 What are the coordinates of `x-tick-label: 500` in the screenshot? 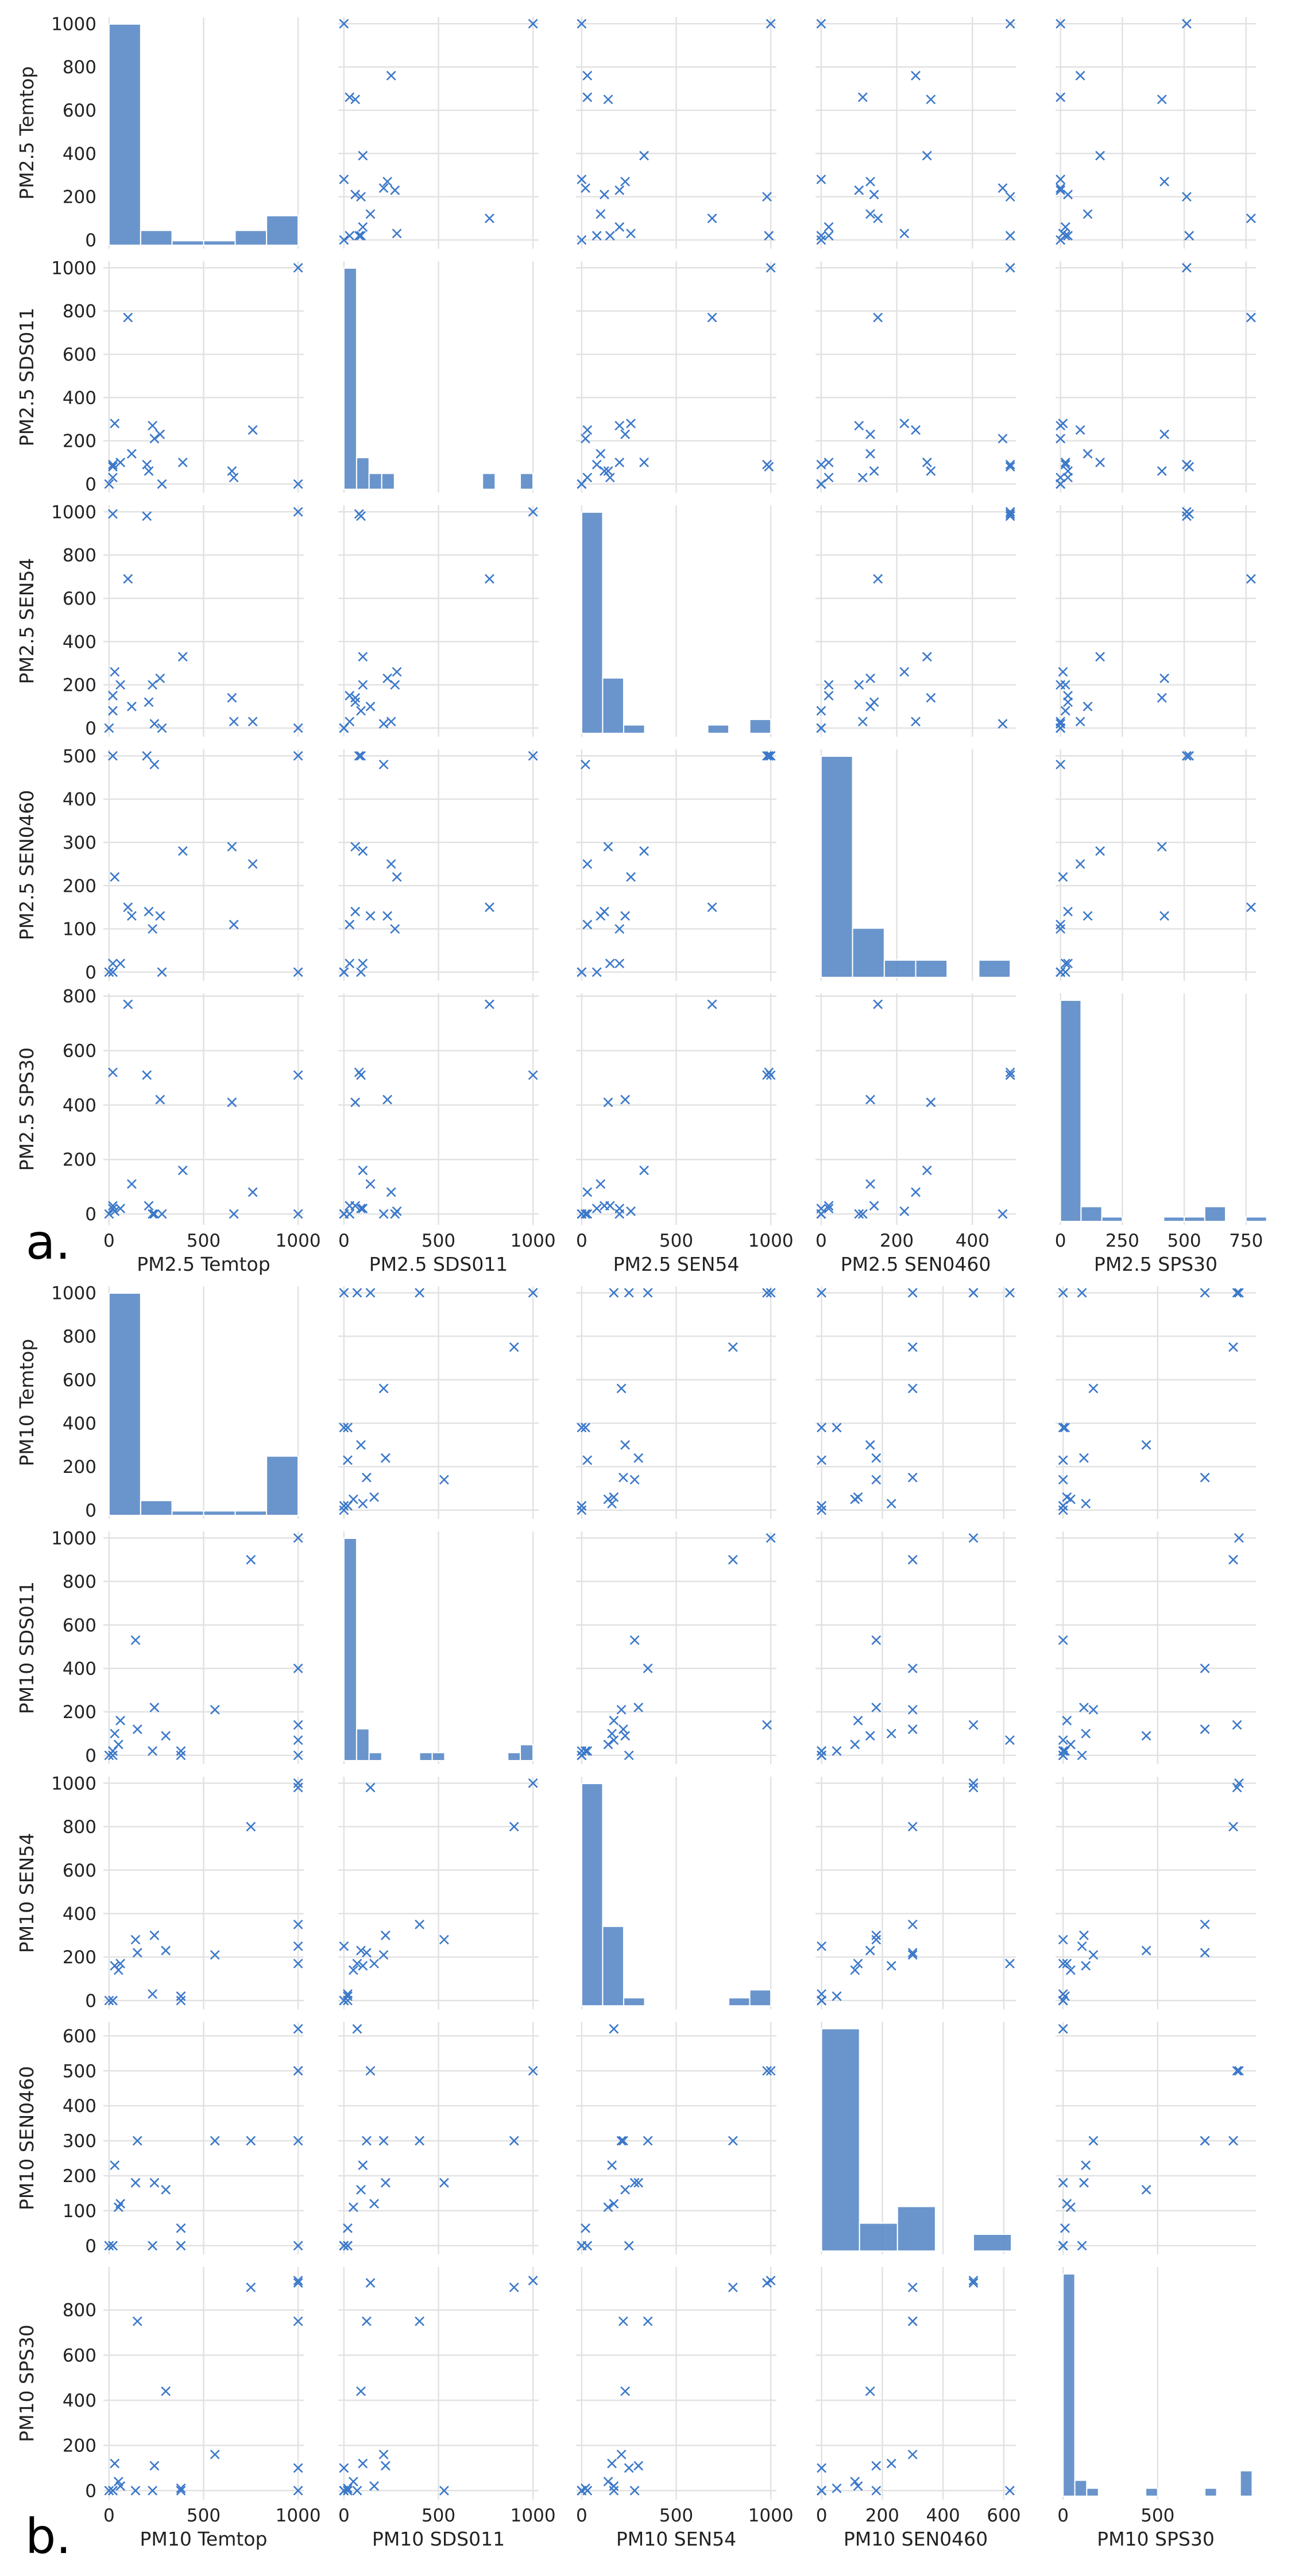 It's located at (676, 1241).